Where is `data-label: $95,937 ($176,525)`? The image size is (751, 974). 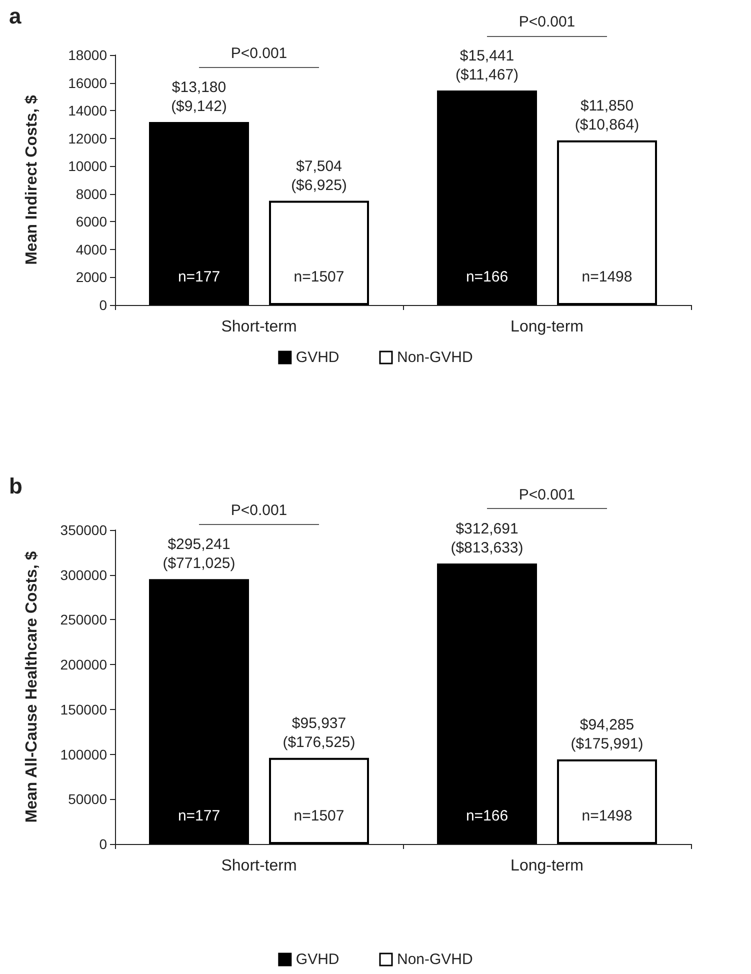
data-label: $95,937 ($176,525) is located at coordinates (319, 732).